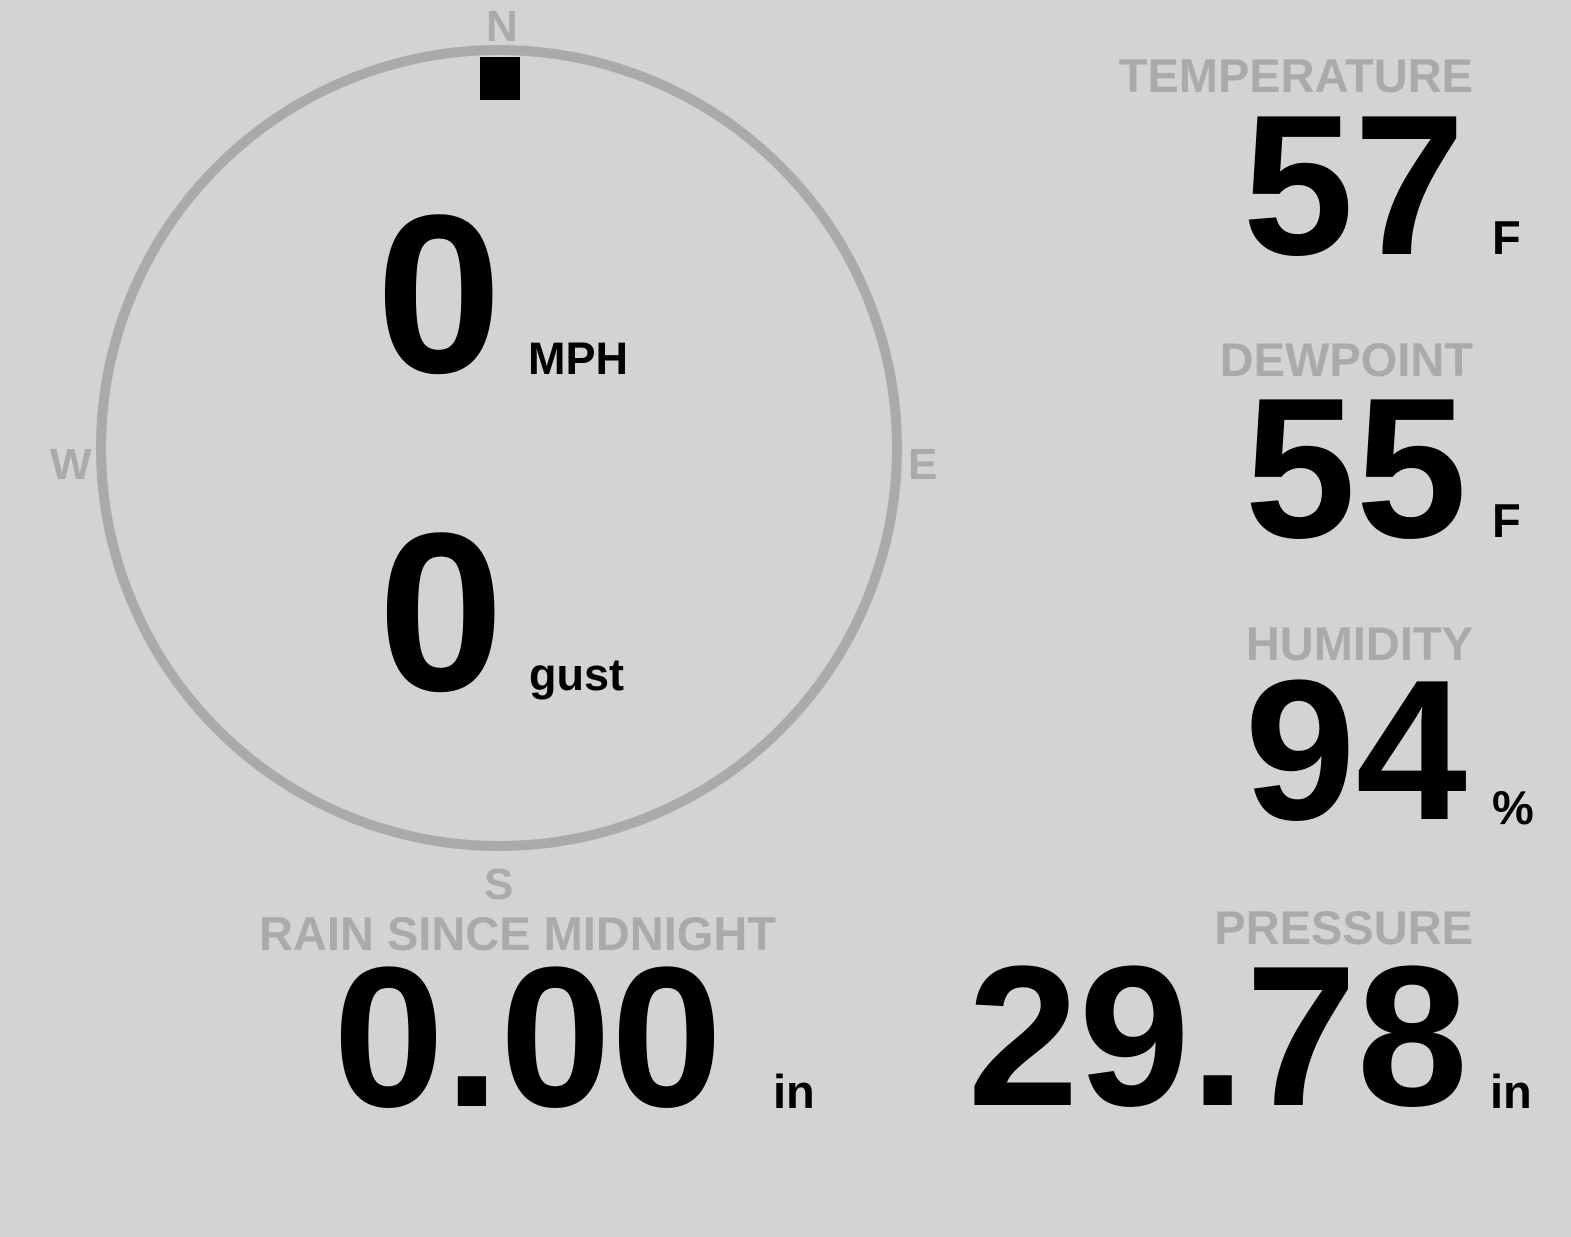 This screenshot has width=1571, height=1237. I want to click on temperature-label: TEMPERATURE, so click(1295, 75).